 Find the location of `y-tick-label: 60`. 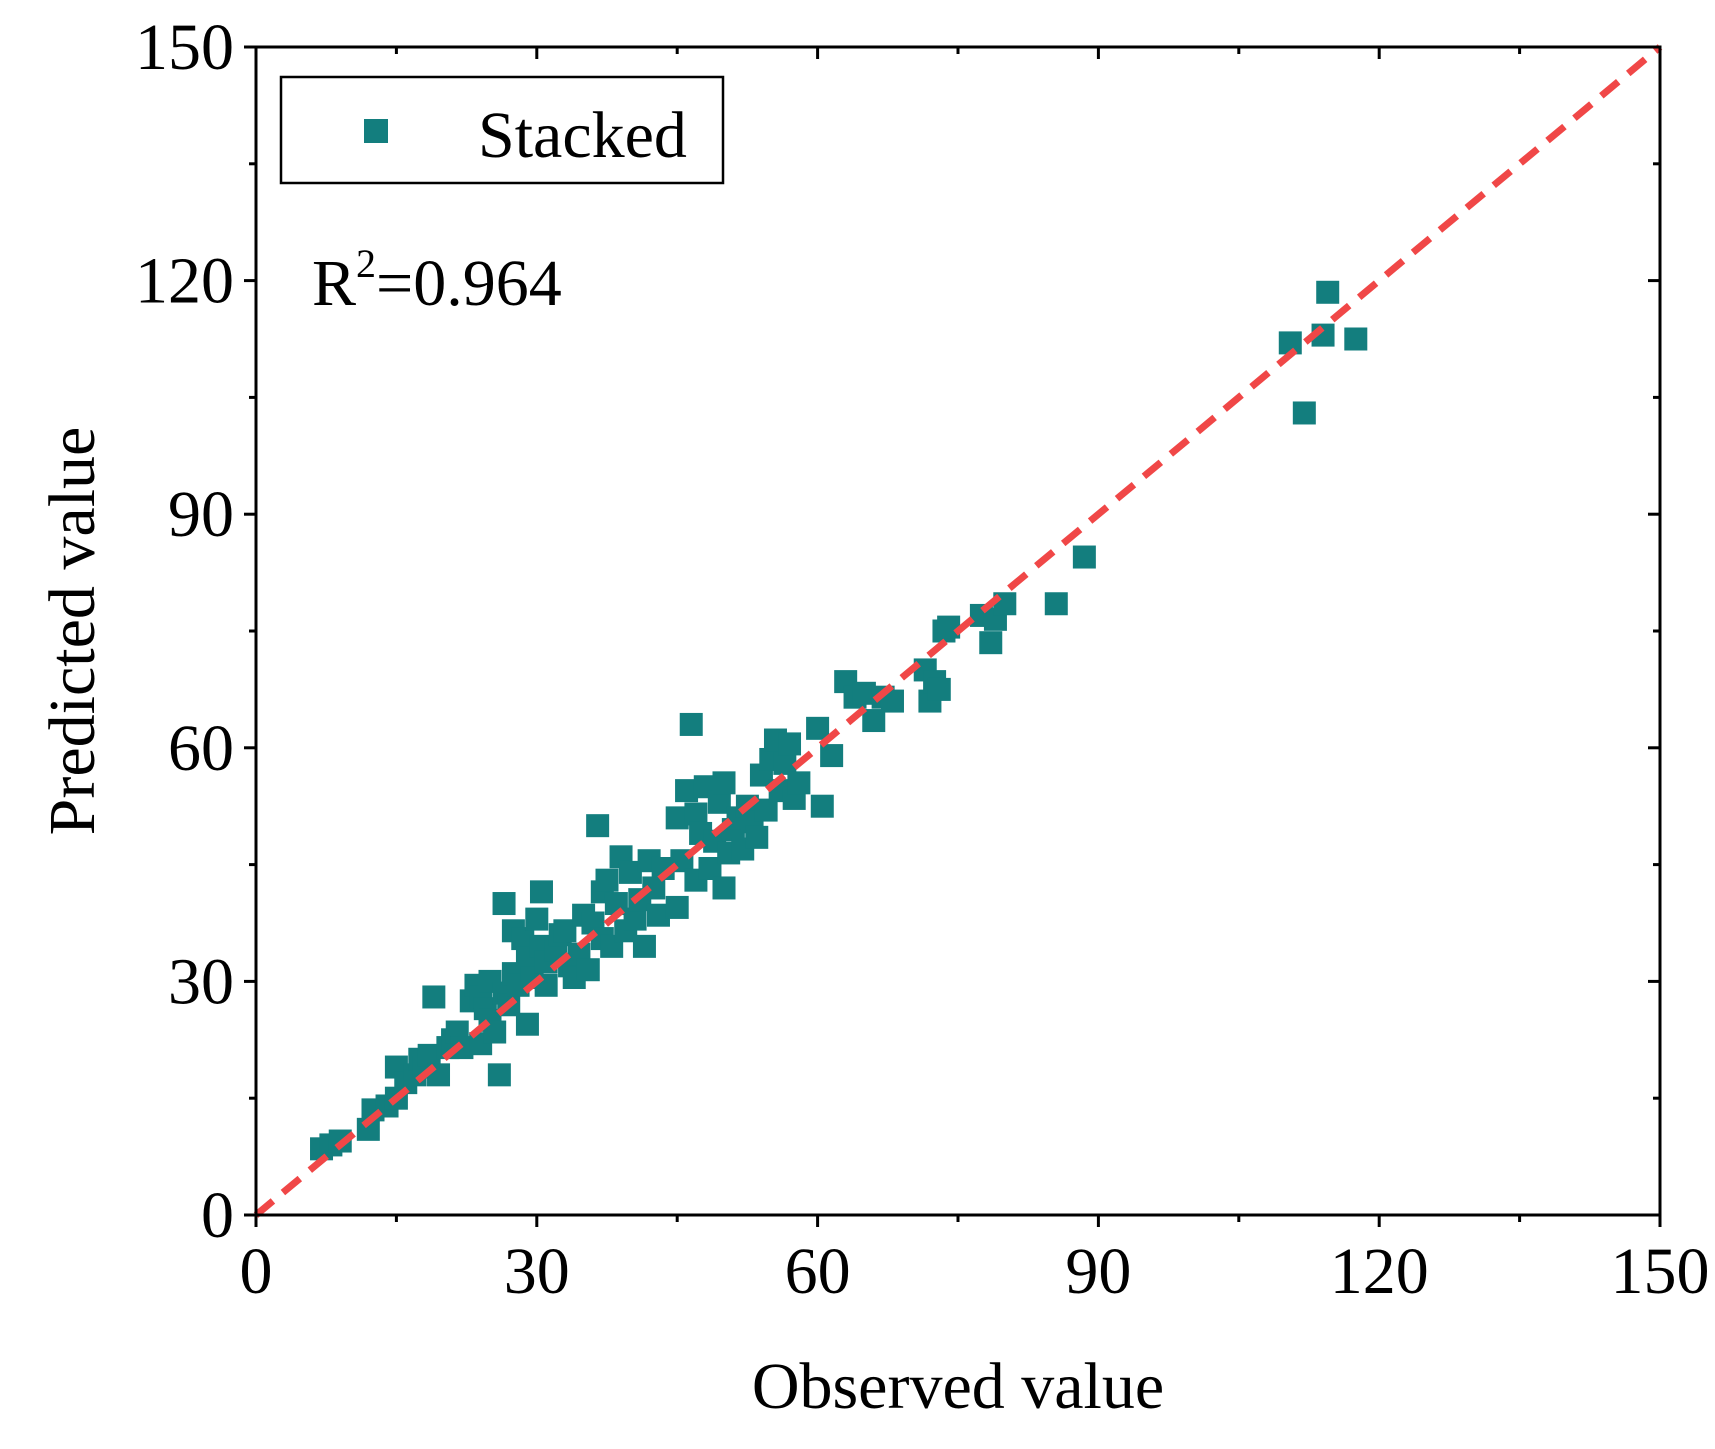

y-tick-label: 60 is located at coordinates (201, 748).